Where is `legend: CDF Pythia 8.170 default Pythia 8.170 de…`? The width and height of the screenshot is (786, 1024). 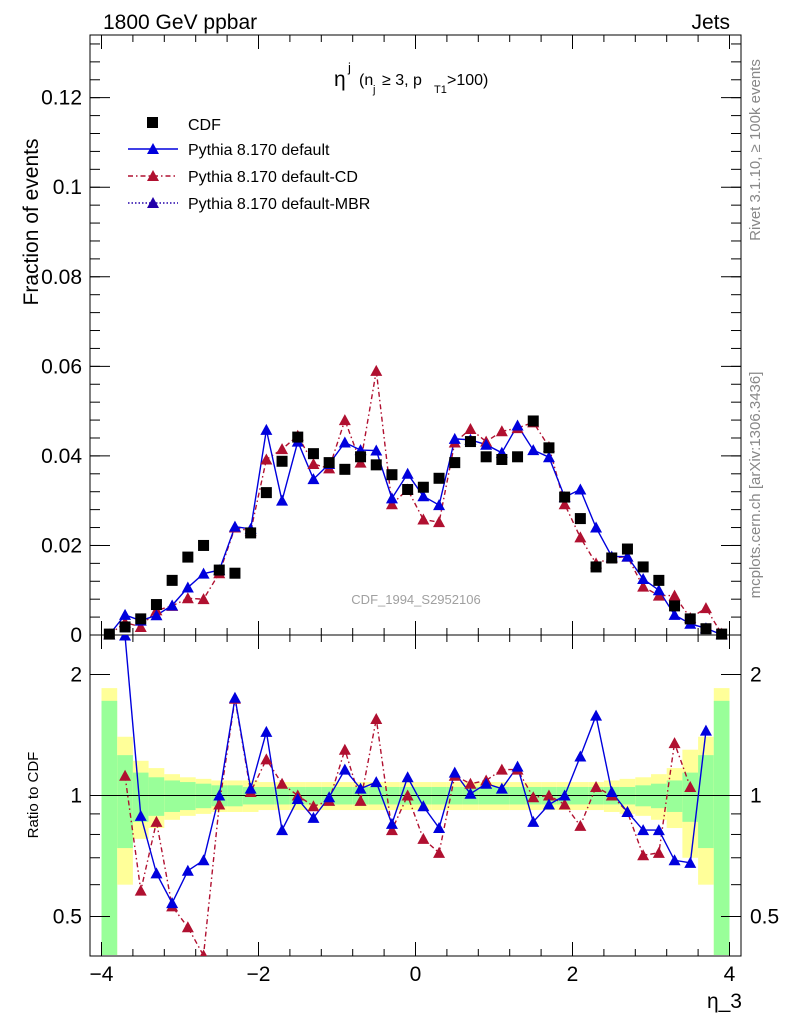 legend: CDF Pythia 8.170 default Pythia 8.170 de… is located at coordinates (249, 165).